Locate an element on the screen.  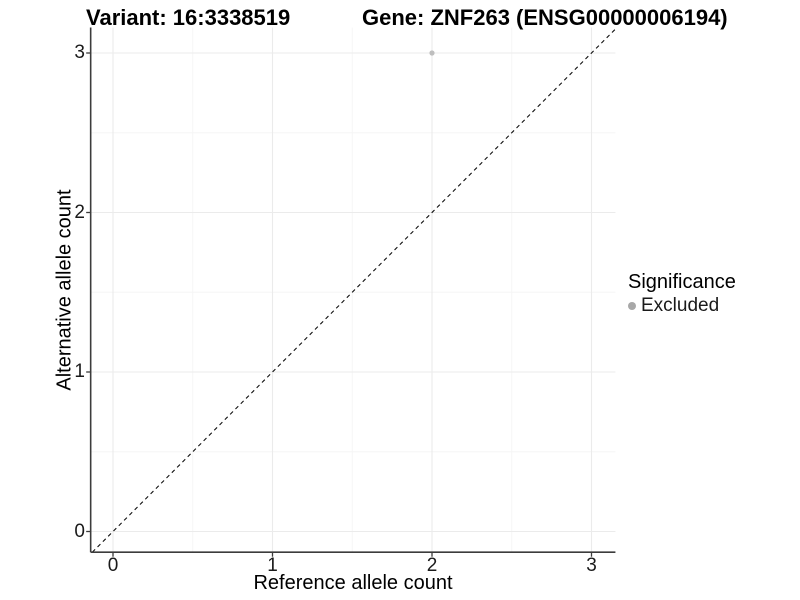
x-tick-label-2: 2 is located at coordinates (432, 565).